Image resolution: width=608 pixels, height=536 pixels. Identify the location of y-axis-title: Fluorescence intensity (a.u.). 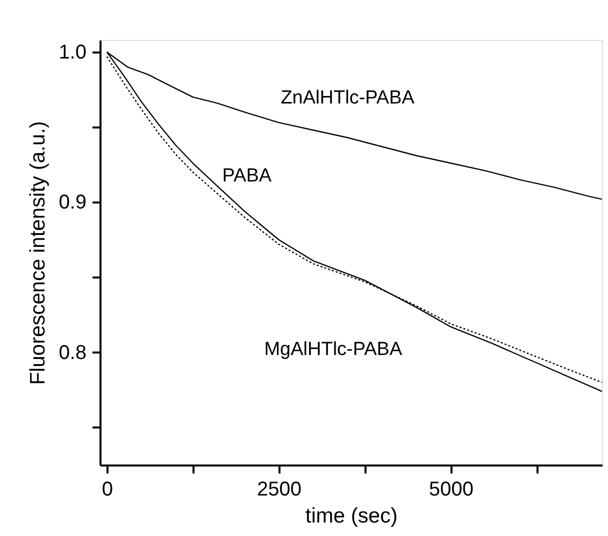
(38, 253).